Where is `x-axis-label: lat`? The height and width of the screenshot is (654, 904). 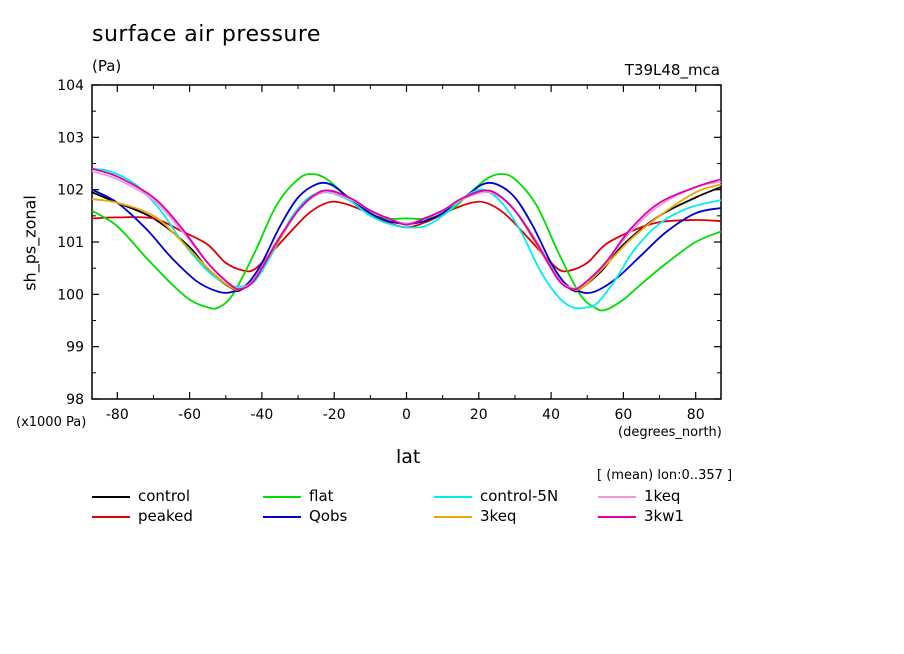 x-axis-label: lat is located at coordinates (408, 457).